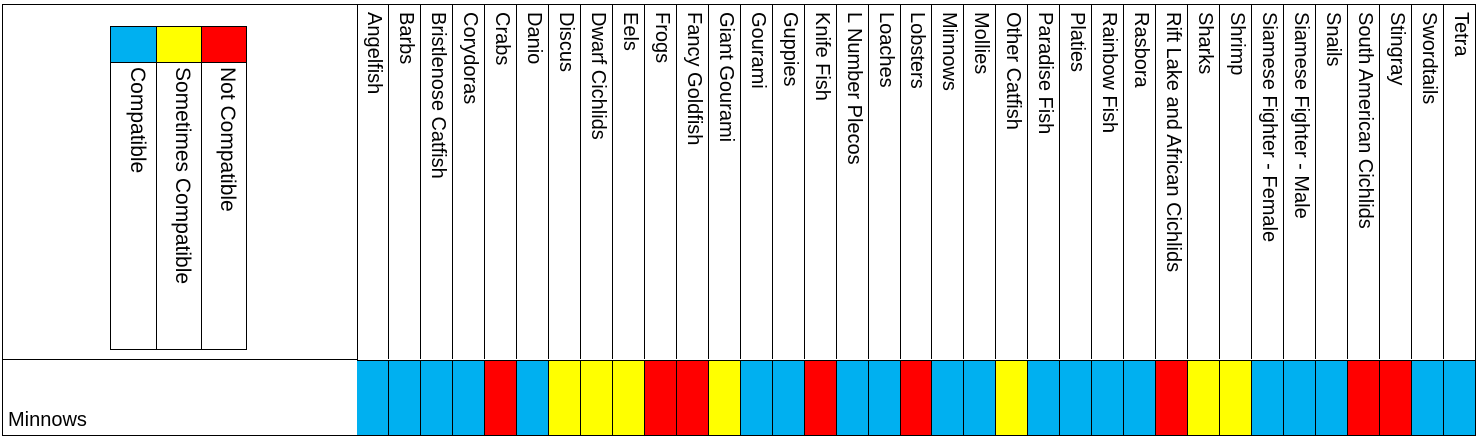 This screenshot has width=1482, height=440. I want to click on status-cell-frogs, so click(661, 398).